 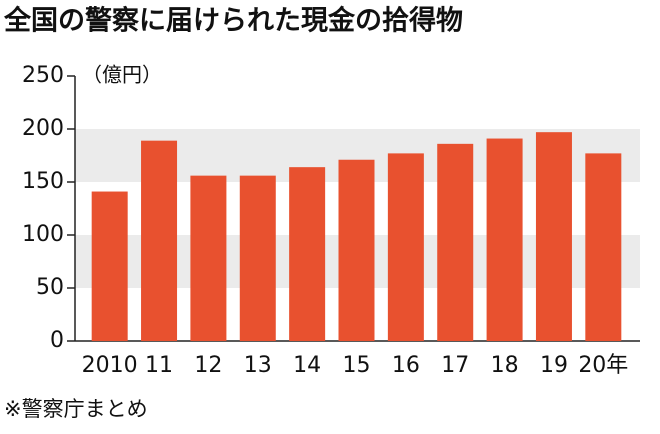 I want to click on x-tick-label: 16, so click(x=406, y=365).